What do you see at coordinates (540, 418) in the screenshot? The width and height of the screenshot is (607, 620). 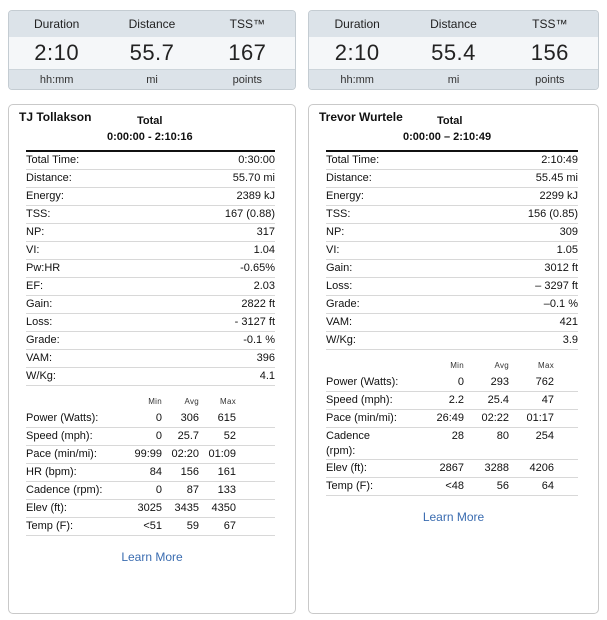 I see `max-cell: 01:17` at bounding box center [540, 418].